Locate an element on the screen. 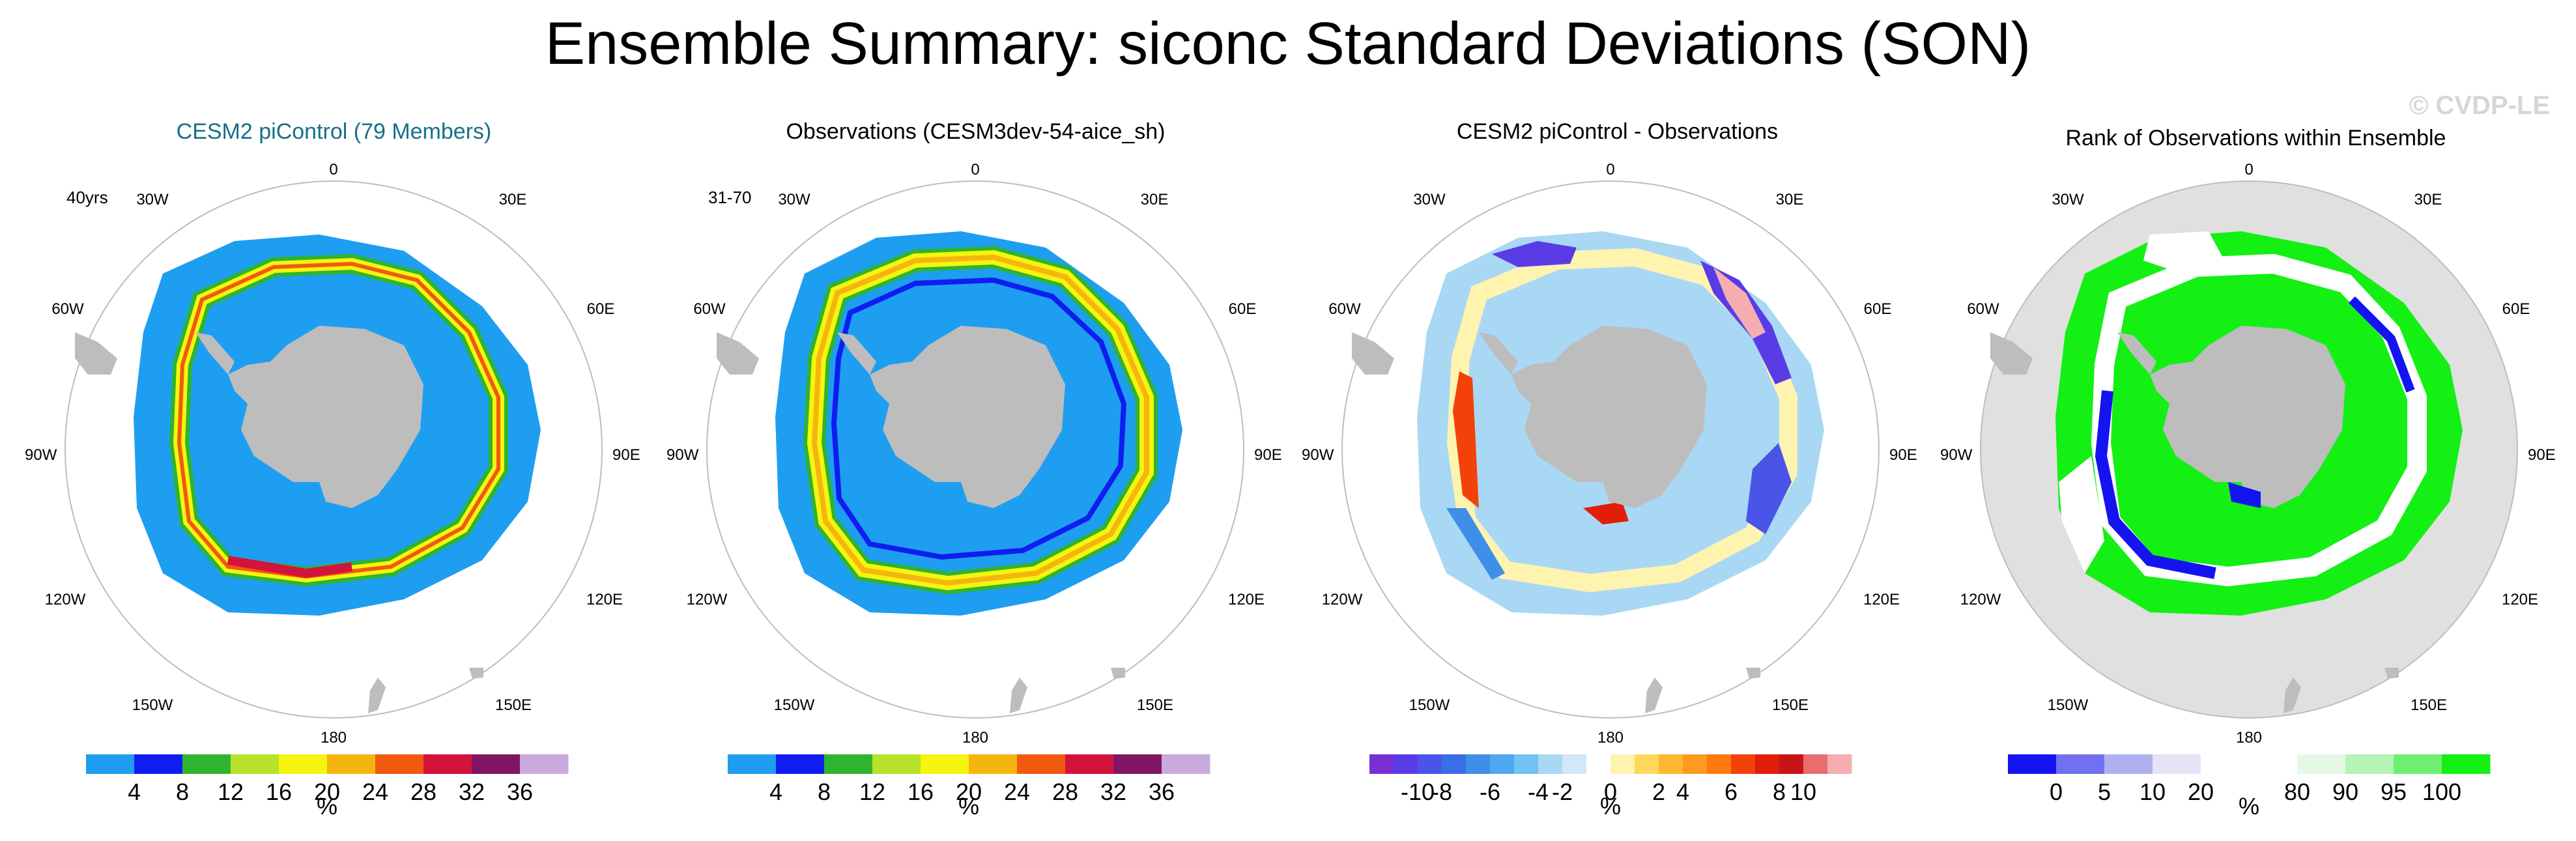  colorbar-tick-label: -2 is located at coordinates (1563, 791).